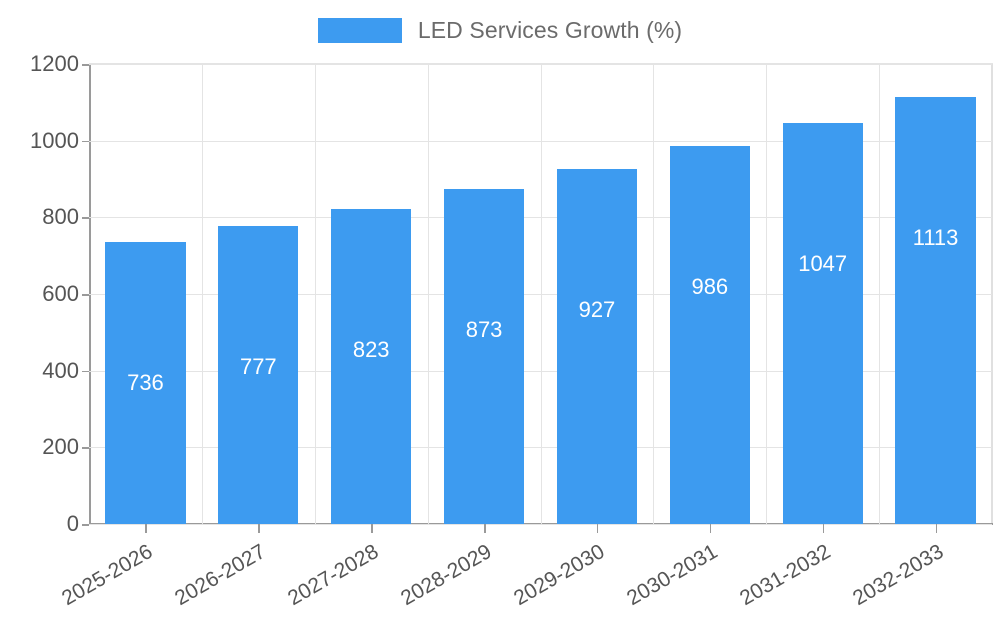  I want to click on y-axis-tick-label: 400, so click(60, 370).